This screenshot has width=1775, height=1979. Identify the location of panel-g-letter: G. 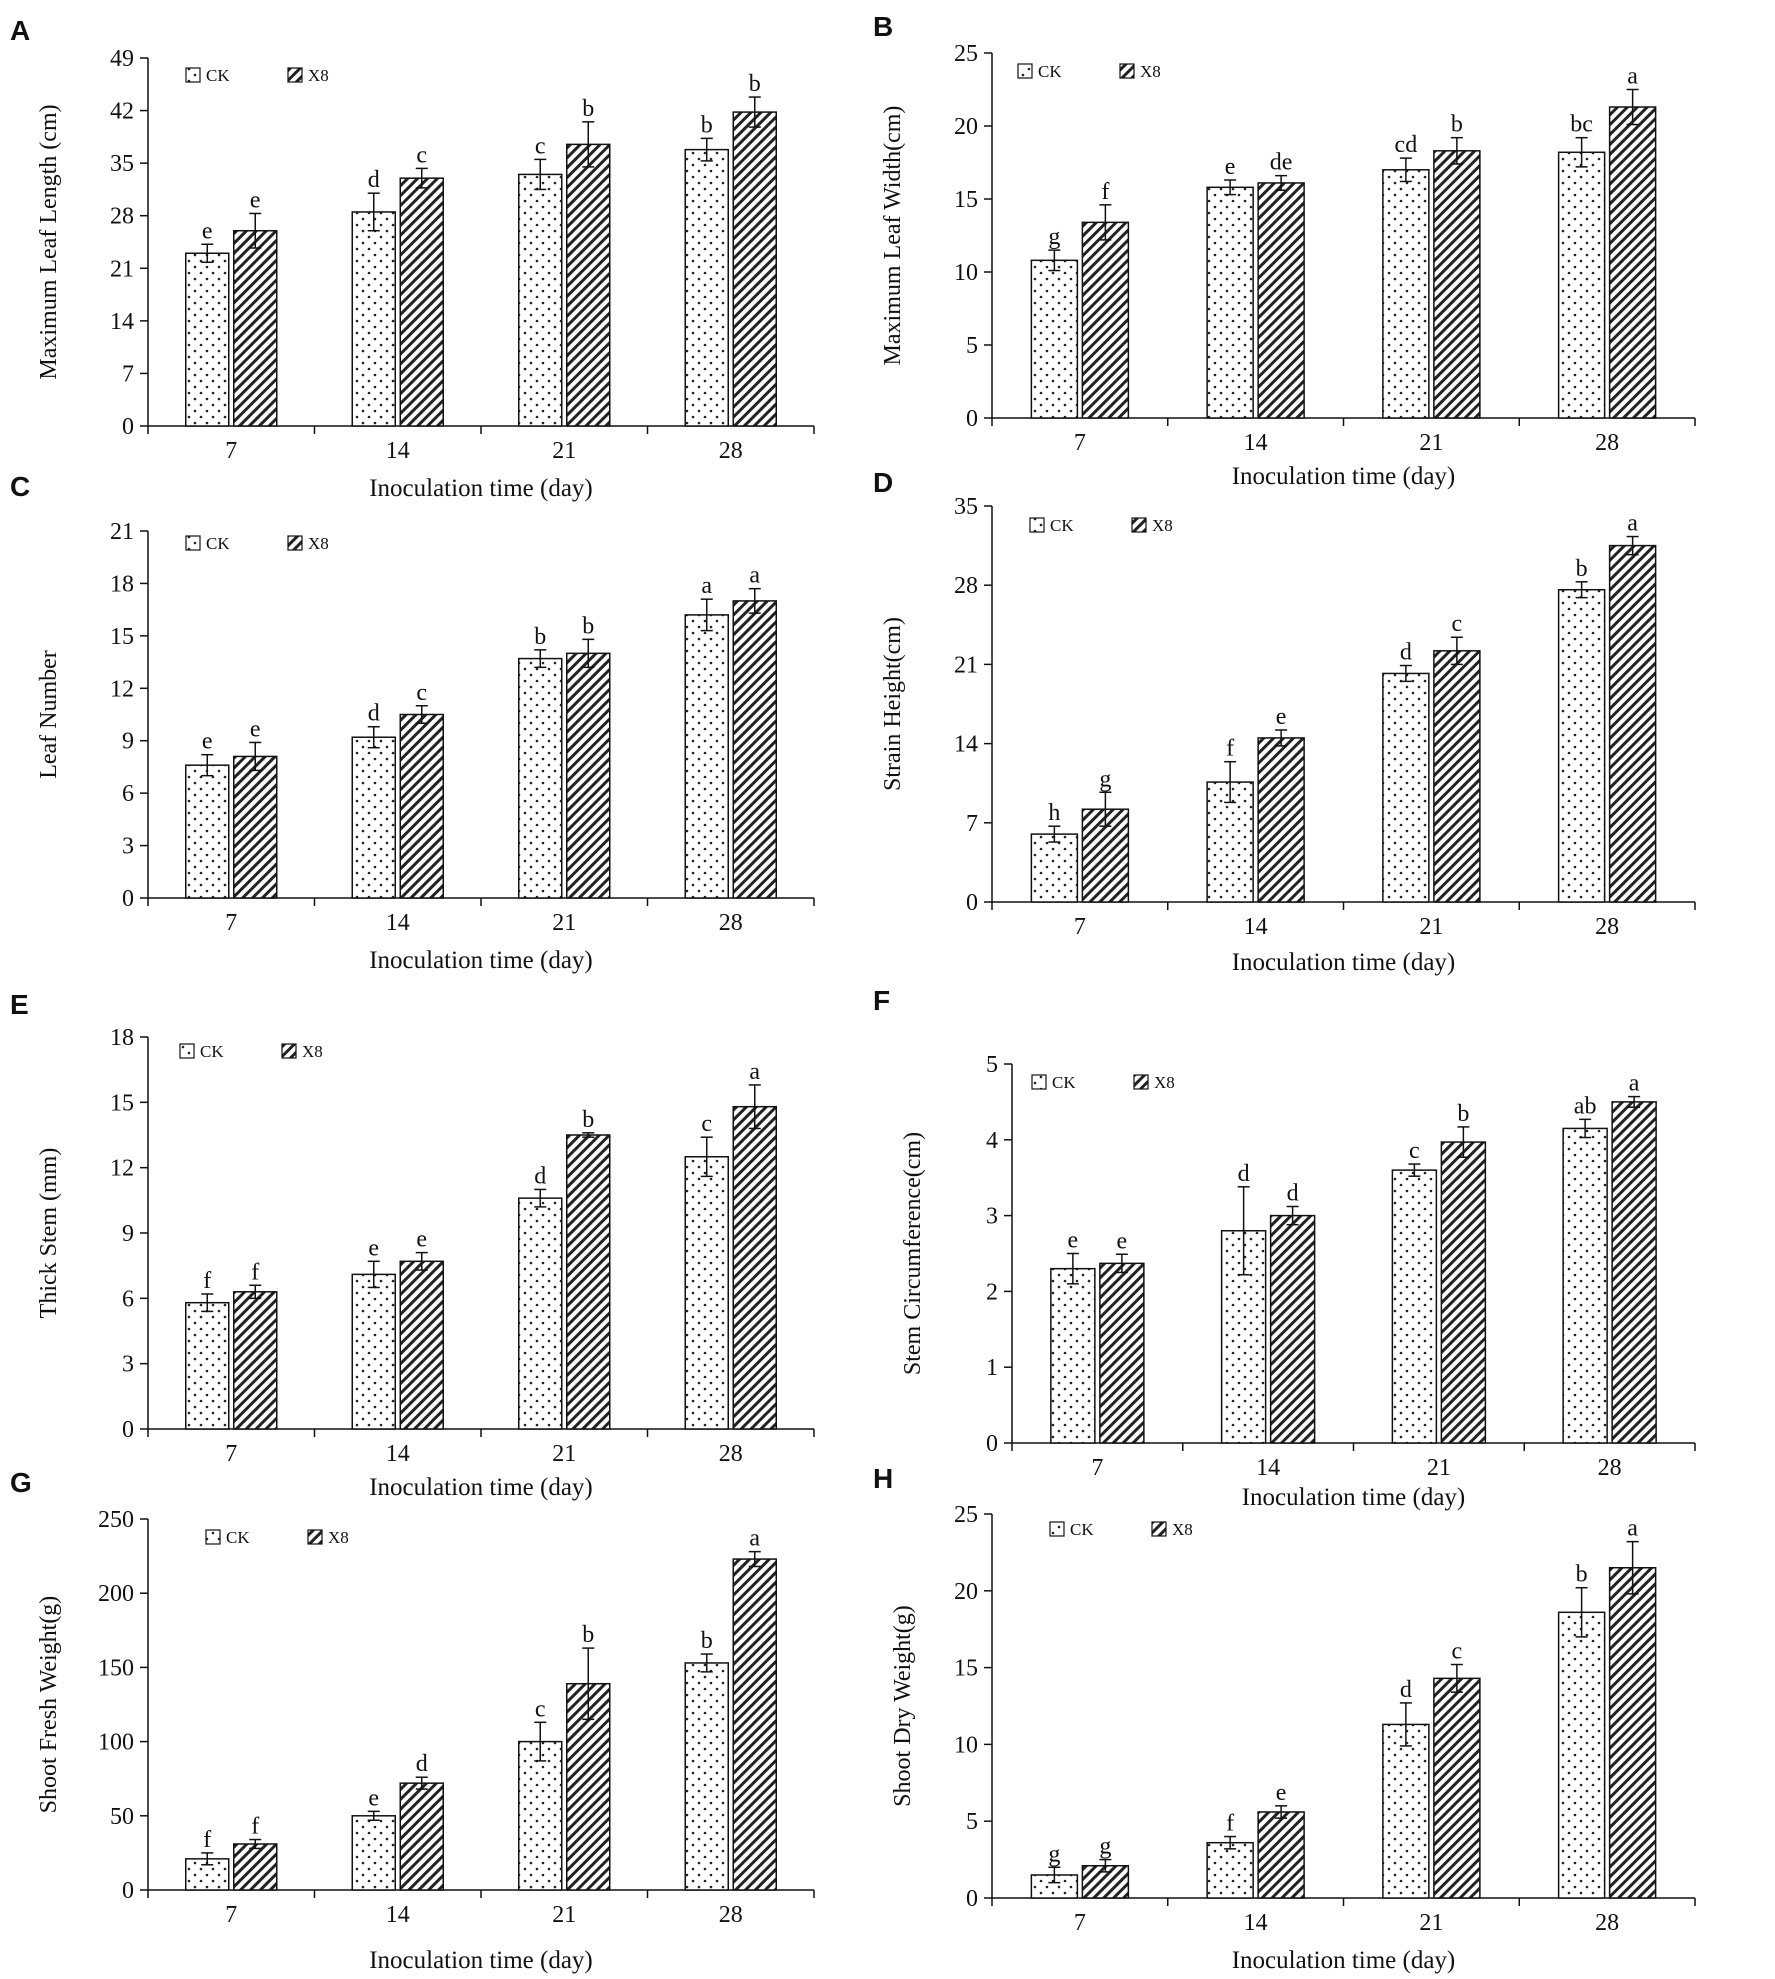
(21, 1482).